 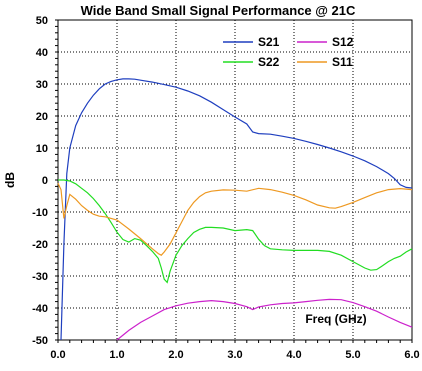 What do you see at coordinates (218, 10) in the screenshot?
I see `chart-title: Wide Band Small Signal Performance @ 21C` at bounding box center [218, 10].